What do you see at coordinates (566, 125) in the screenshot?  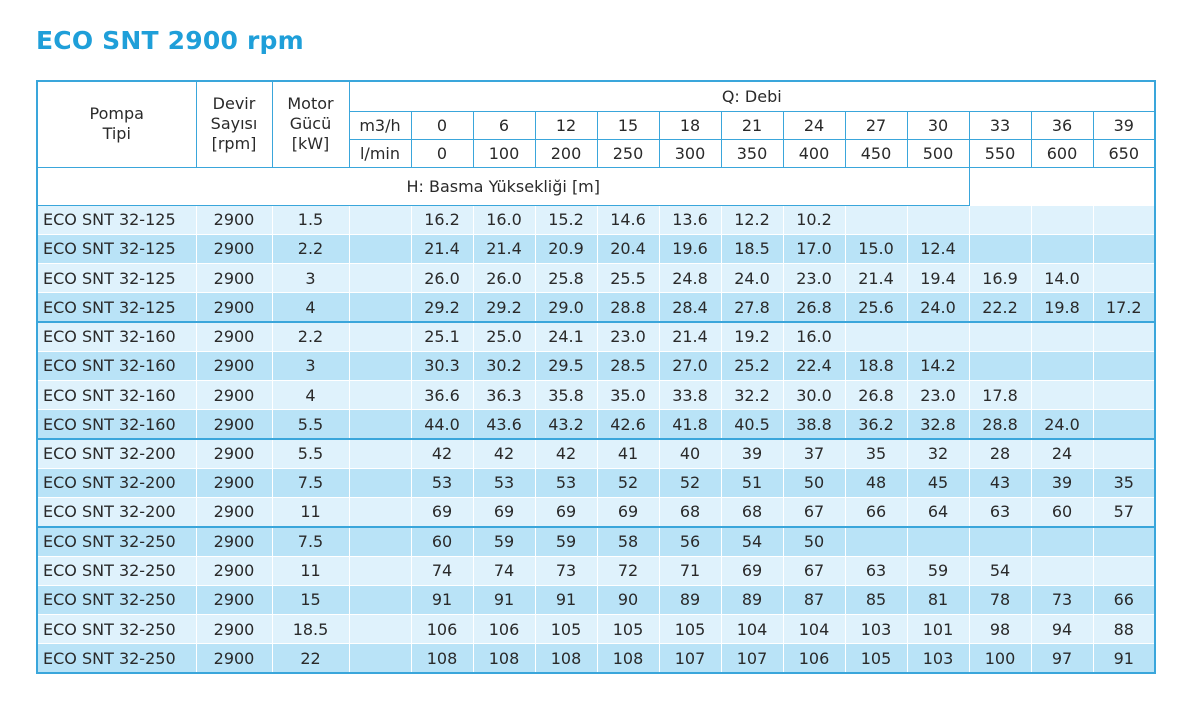 I see `flow-m3h-cell: 12` at bounding box center [566, 125].